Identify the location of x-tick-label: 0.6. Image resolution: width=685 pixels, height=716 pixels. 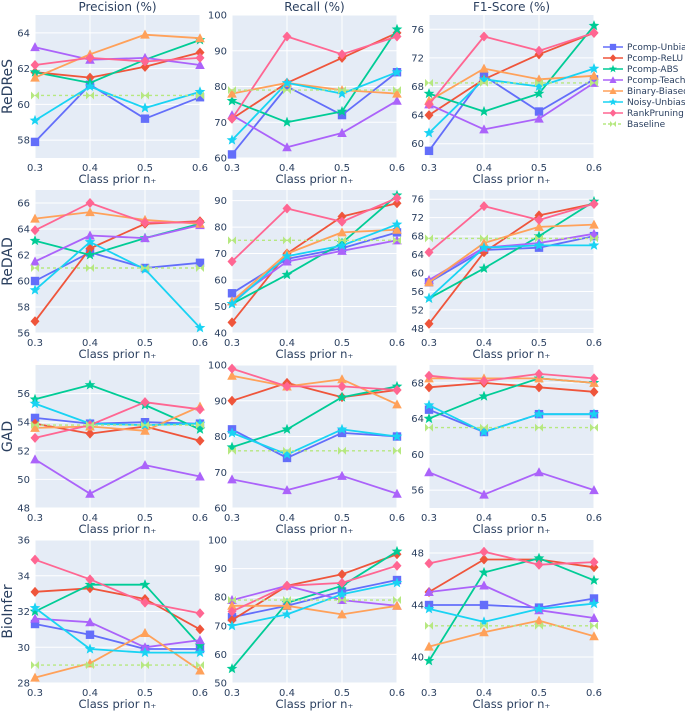
(397, 343).